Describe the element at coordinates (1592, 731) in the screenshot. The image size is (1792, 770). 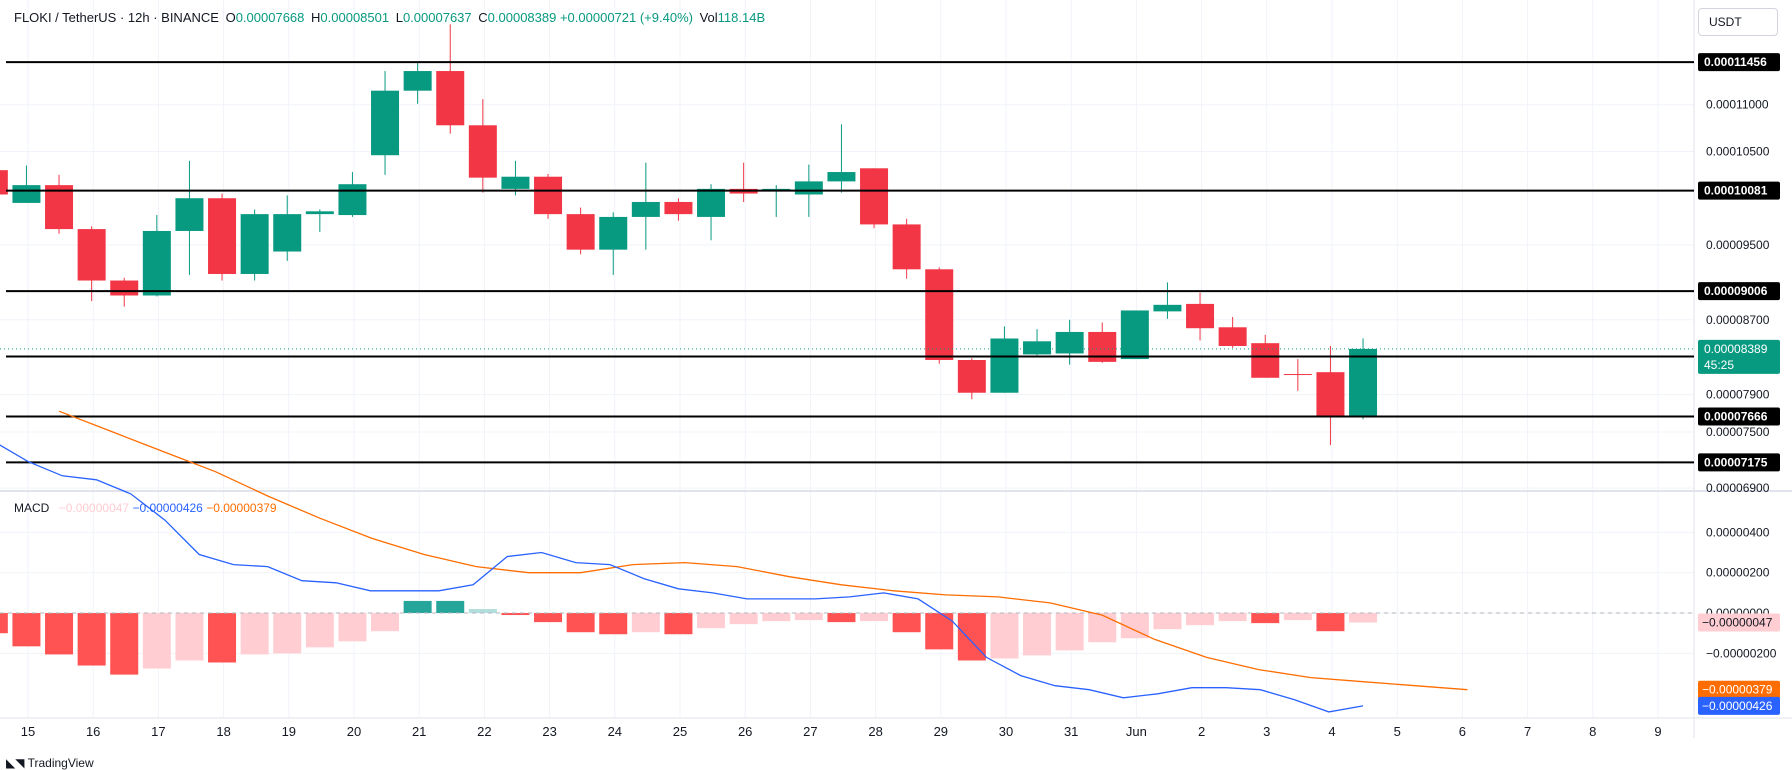
I see `time-tick-label: 8` at that location.